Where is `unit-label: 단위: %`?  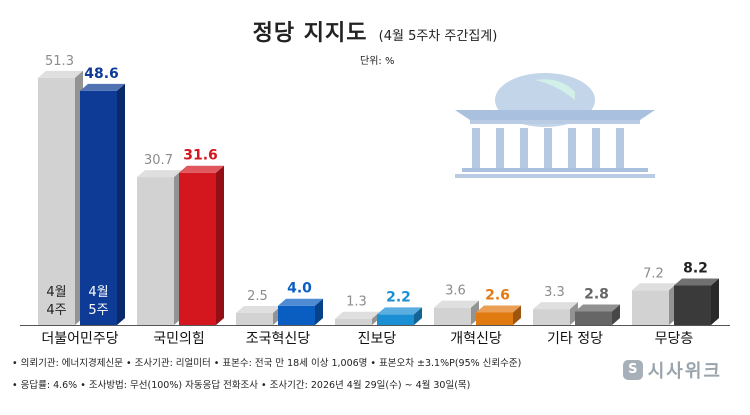 unit-label: 단위: % is located at coordinates (377, 61).